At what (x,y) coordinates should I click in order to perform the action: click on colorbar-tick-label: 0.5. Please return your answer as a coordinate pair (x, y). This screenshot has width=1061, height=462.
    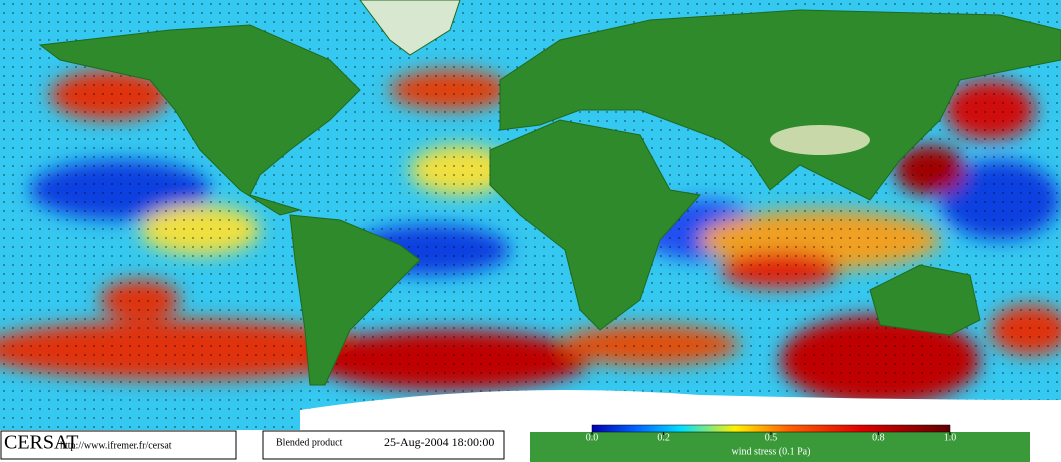
    Looking at the image, I should click on (771, 437).